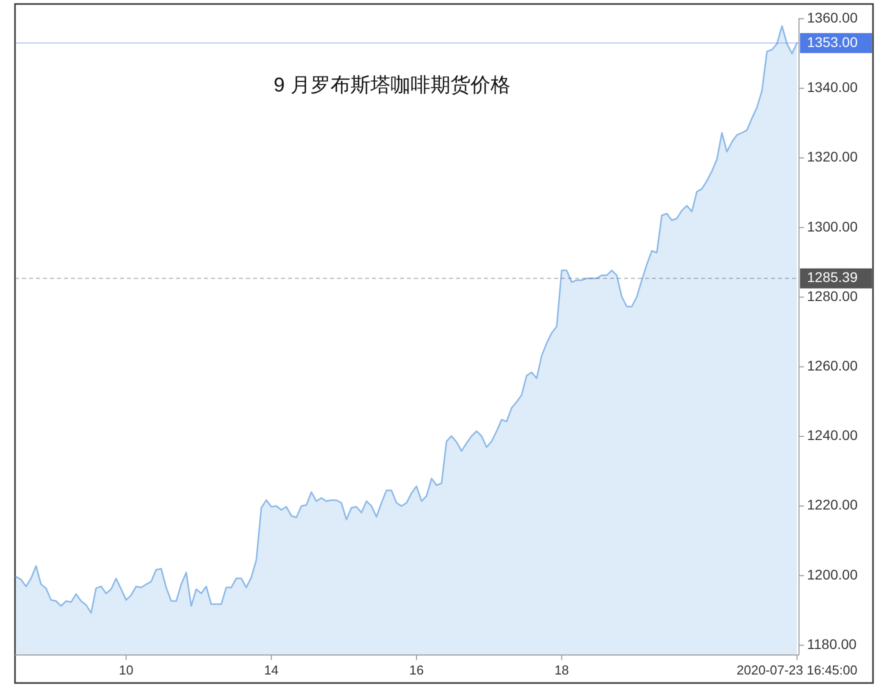 The height and width of the screenshot is (699, 886). I want to click on y-tick-label: 1260.00, so click(832, 365).